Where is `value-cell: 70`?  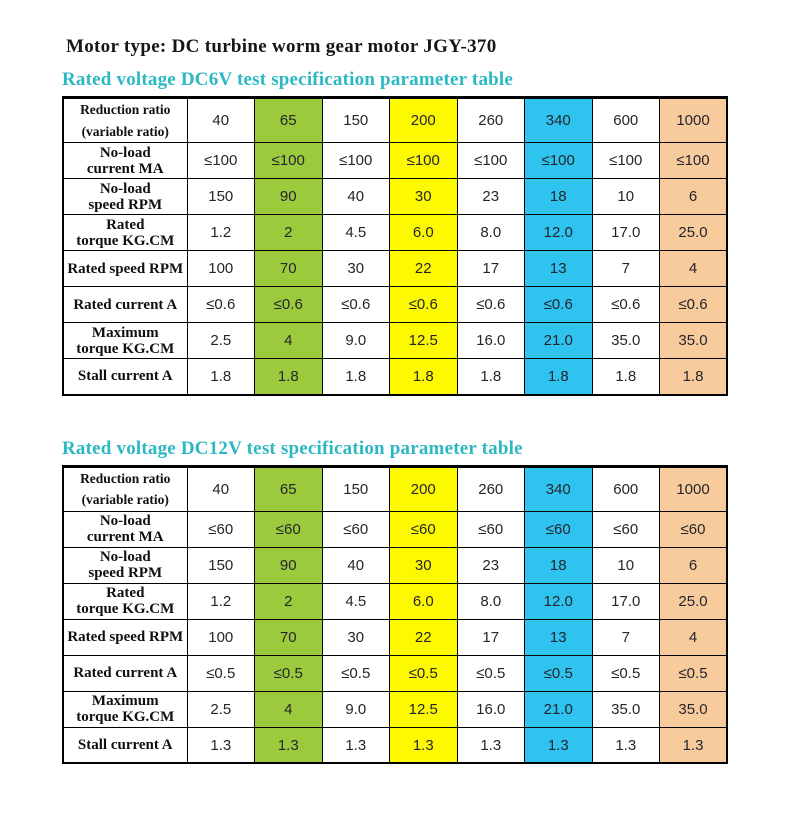 value-cell: 70 is located at coordinates (288, 637).